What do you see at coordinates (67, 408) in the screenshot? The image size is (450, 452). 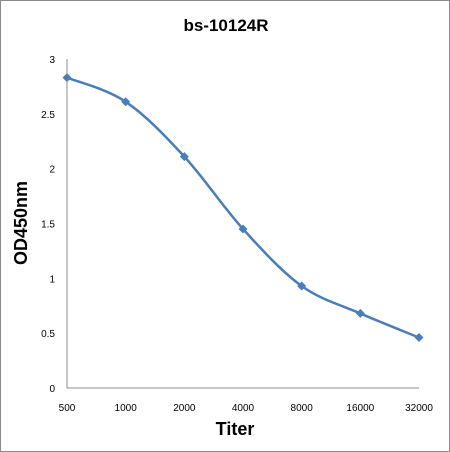 I see `x-tick-label: 500` at bounding box center [67, 408].